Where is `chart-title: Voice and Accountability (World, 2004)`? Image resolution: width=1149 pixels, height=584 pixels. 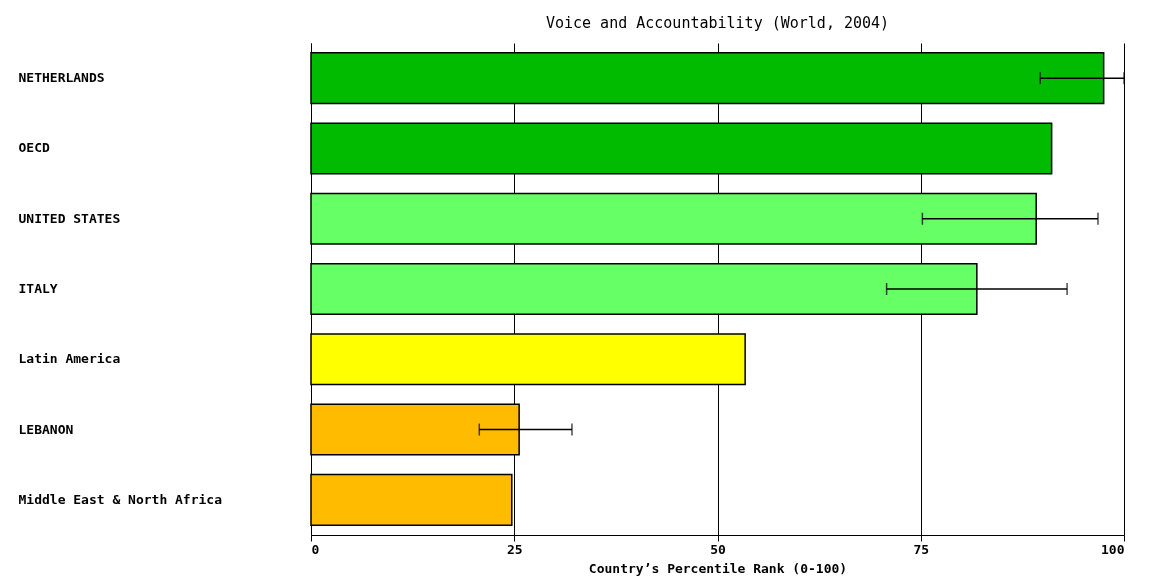
chart-title: Voice and Accountability (World, 2004) is located at coordinates (717, 23).